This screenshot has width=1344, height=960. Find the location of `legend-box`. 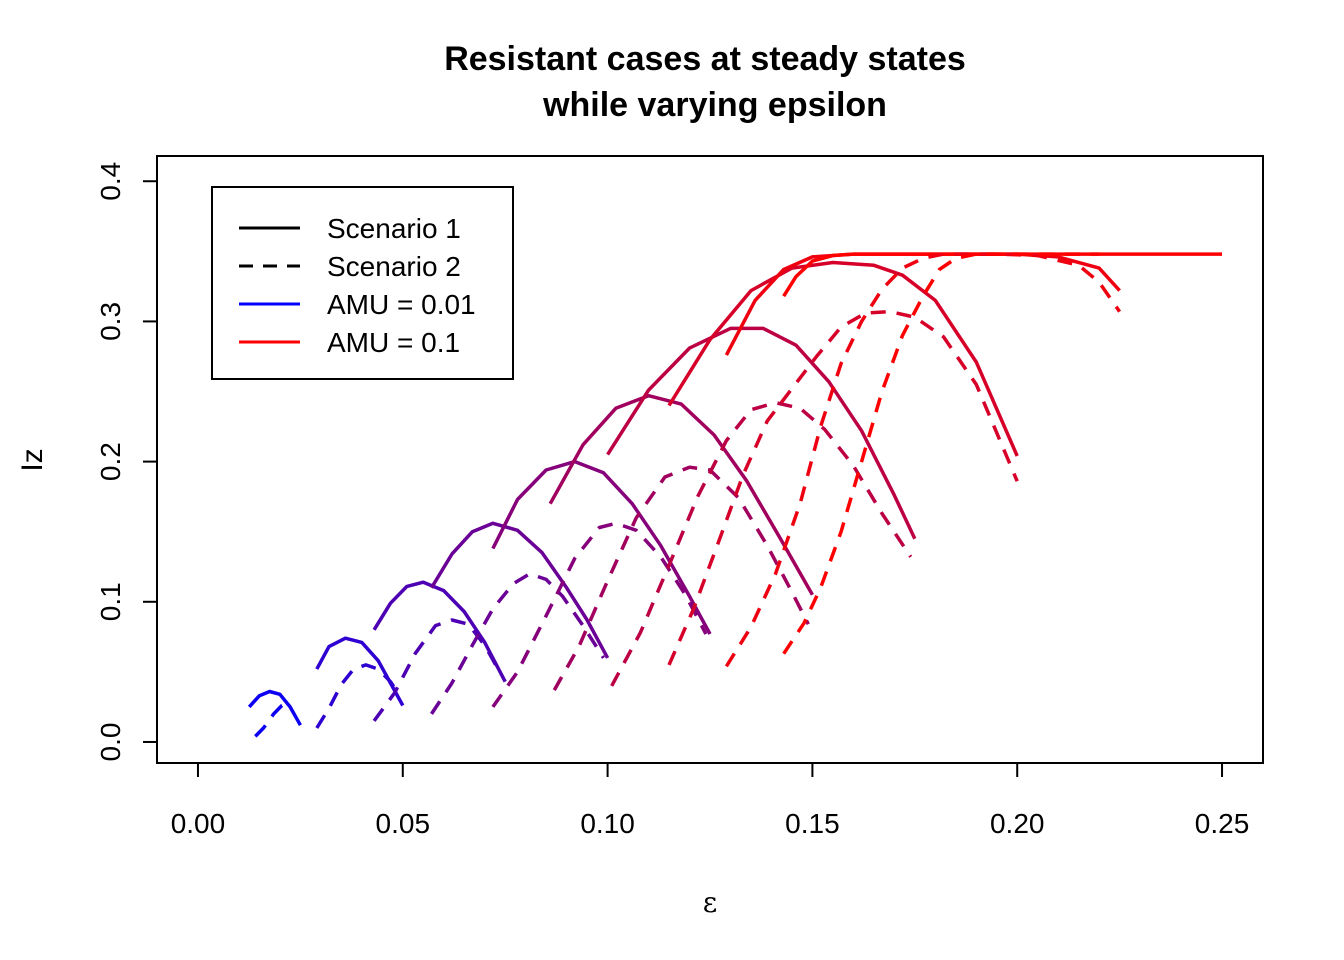

legend-box is located at coordinates (362, 283).